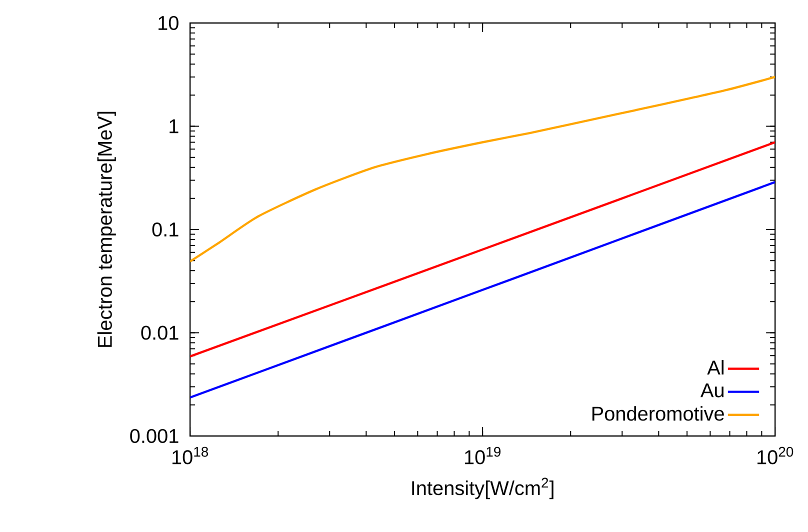  I want to click on y-tick-label: 0.01, so click(159, 333).